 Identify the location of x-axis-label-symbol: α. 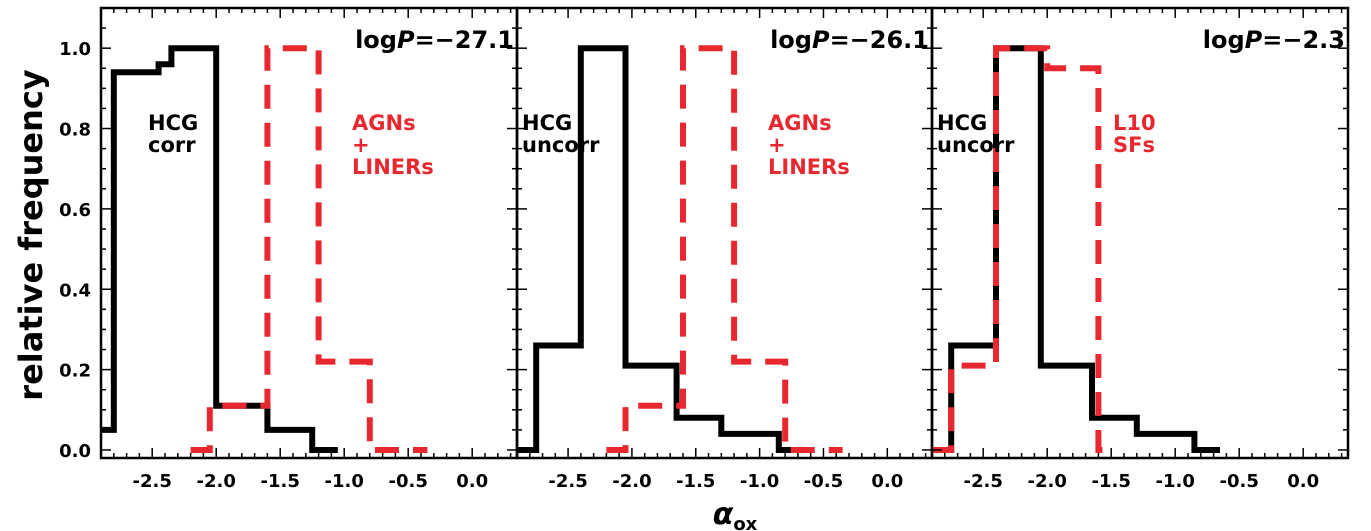
(723, 514).